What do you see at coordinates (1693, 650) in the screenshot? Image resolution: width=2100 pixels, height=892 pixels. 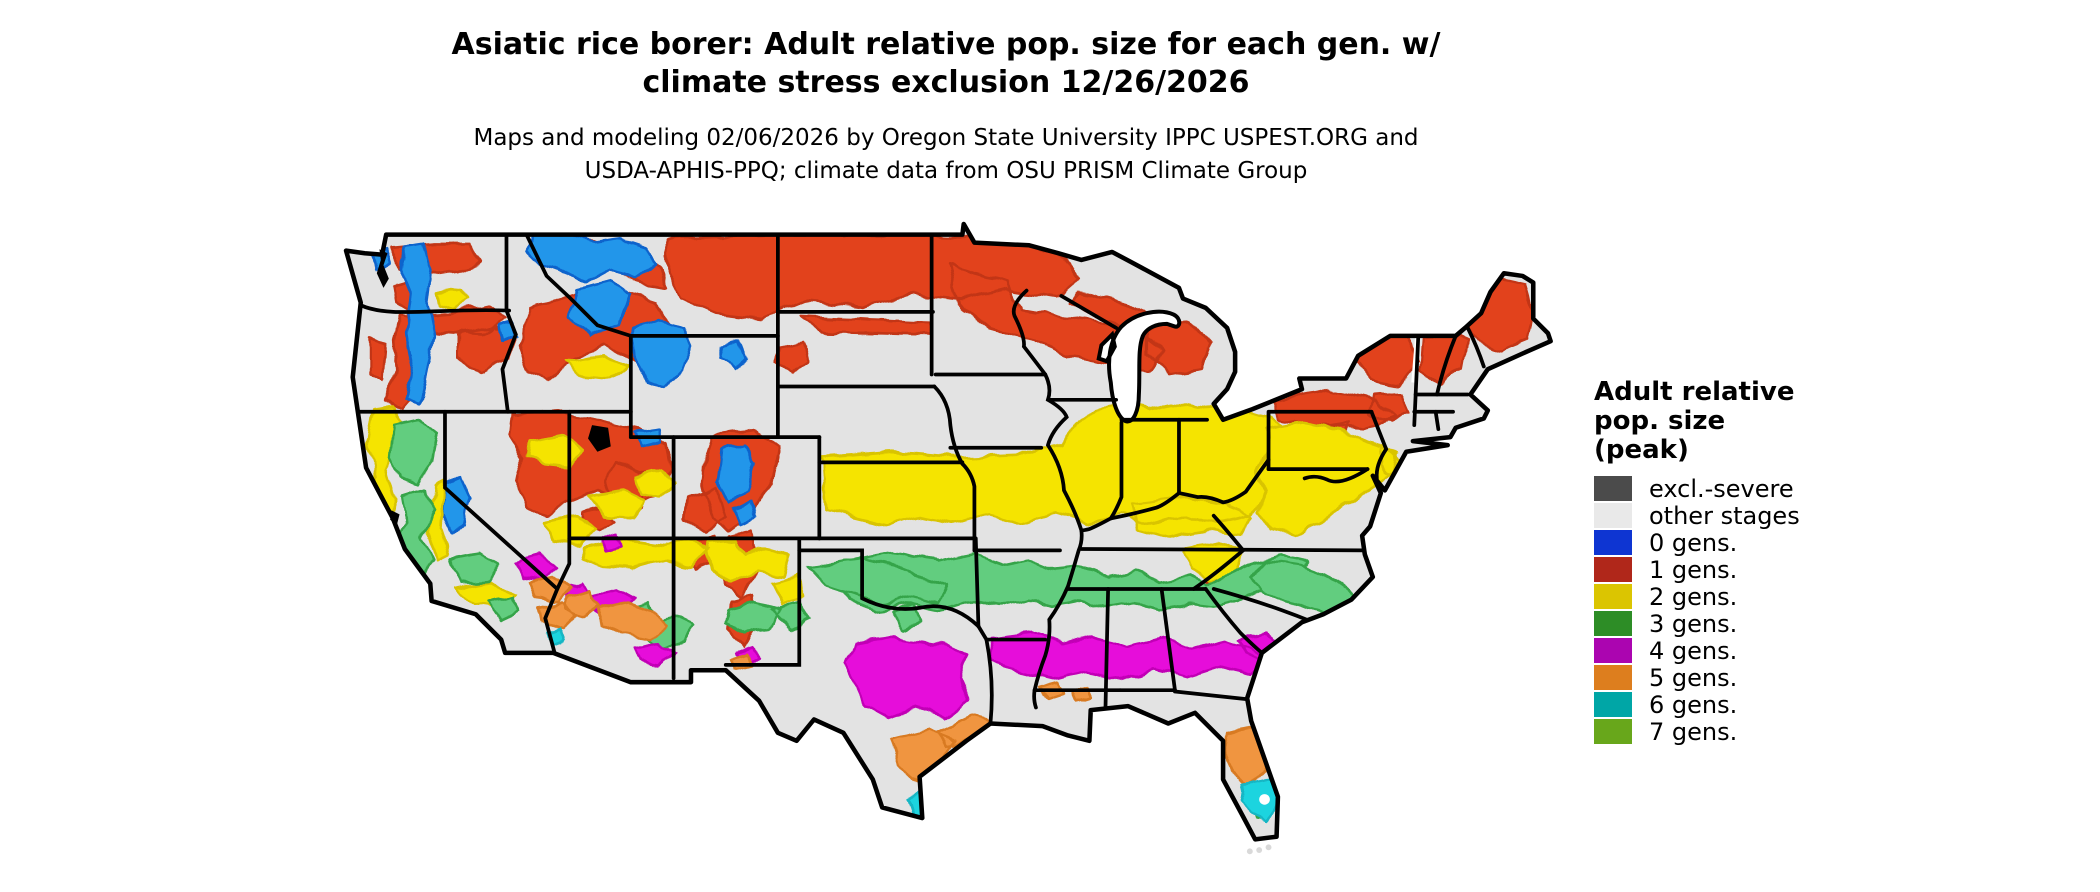 I see `legend-label: 4 gens.` at bounding box center [1693, 650].